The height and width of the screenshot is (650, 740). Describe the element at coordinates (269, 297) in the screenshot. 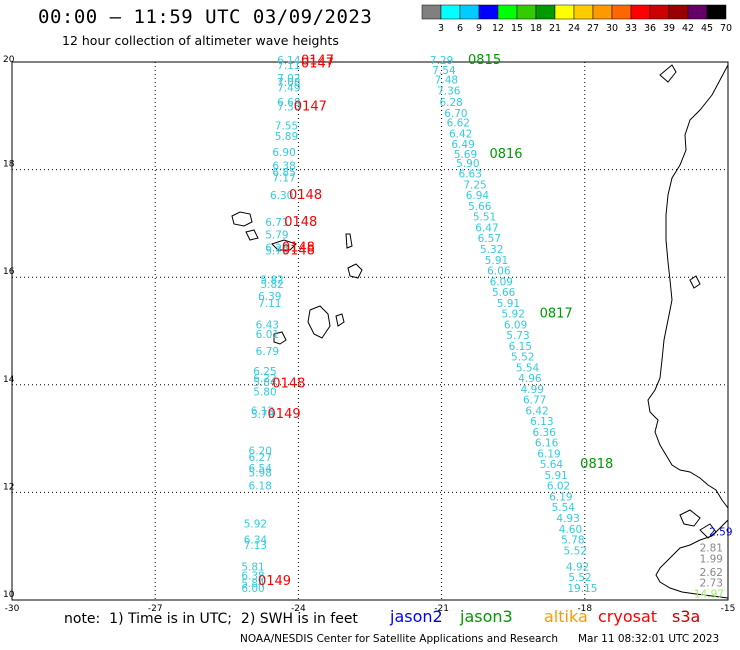

I see `wave-height-value: 6.39` at that location.